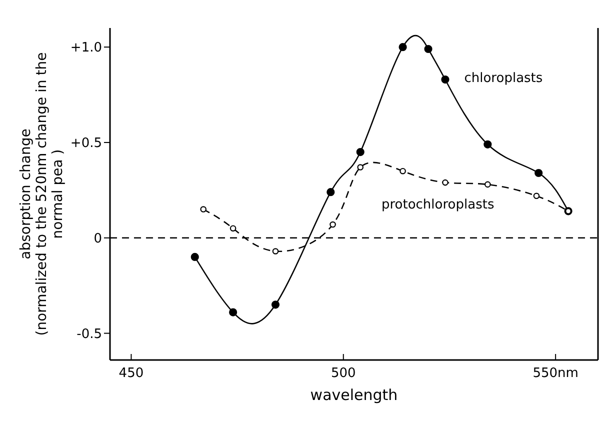  I want to click on x-tick-label: 450, so click(131, 374).